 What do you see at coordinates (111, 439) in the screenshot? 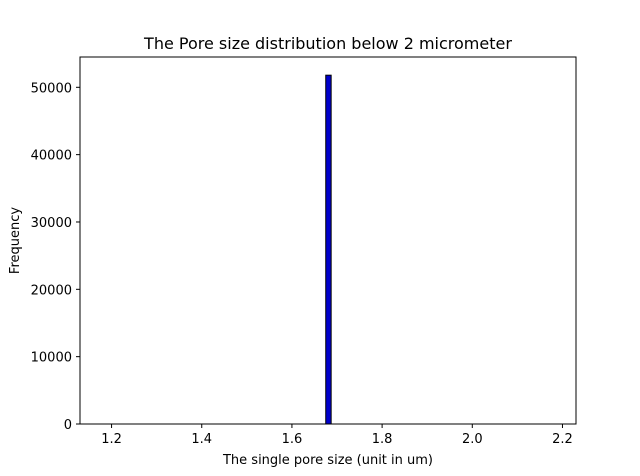
I see `x-tick-label: 1.2` at bounding box center [111, 439].